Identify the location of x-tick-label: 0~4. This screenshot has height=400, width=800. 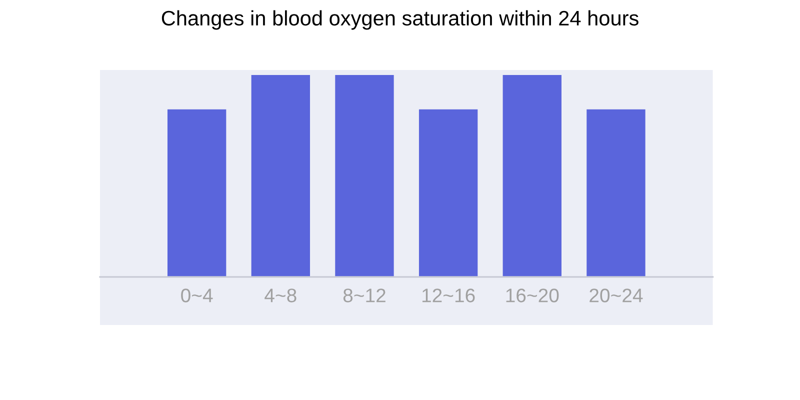
(197, 295).